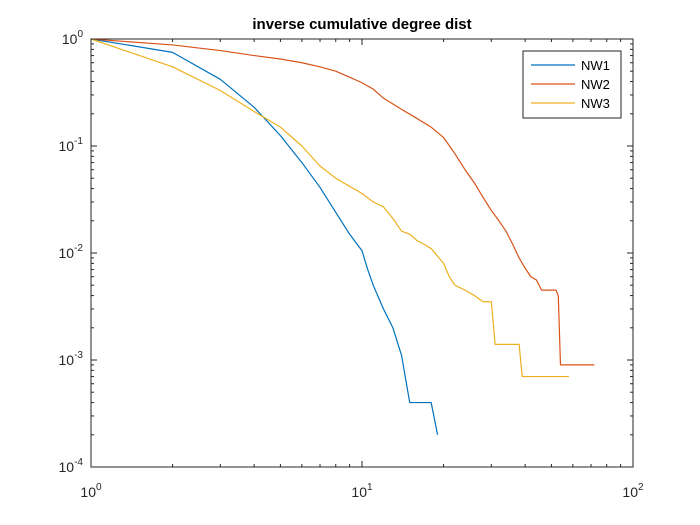  Describe the element at coordinates (99, 487) in the screenshot. I see `x-tick-exp: 0` at that location.